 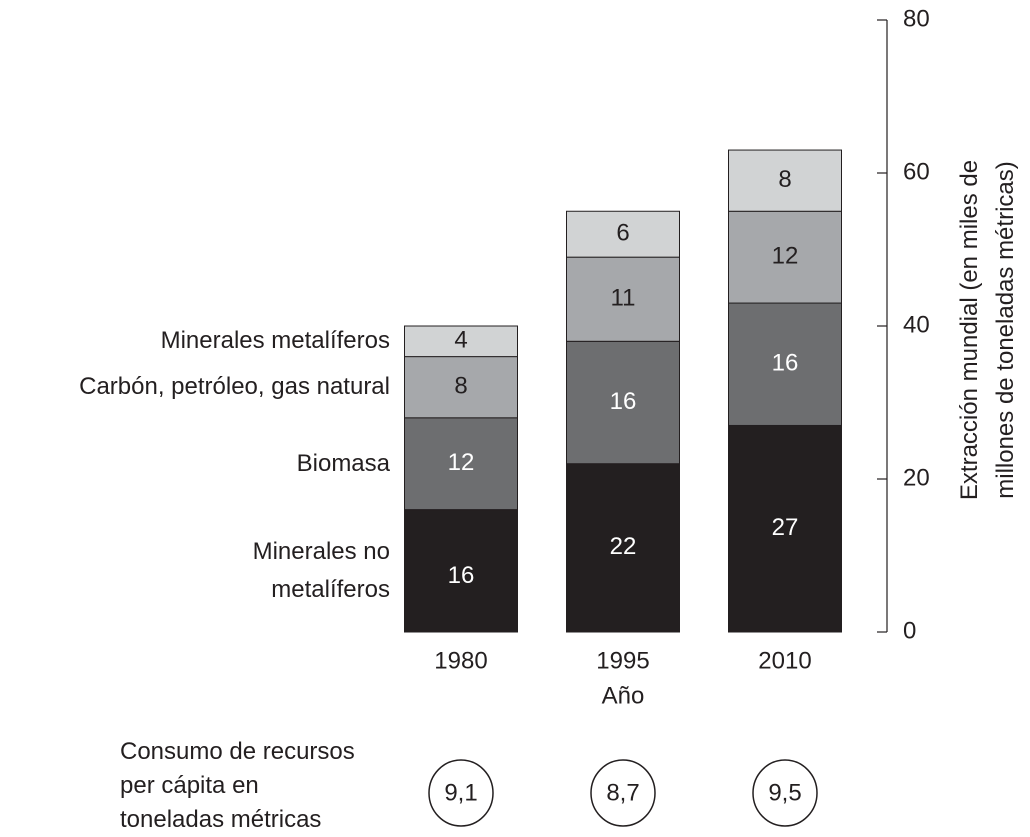 I want to click on data-label: 11, so click(x=623, y=298).